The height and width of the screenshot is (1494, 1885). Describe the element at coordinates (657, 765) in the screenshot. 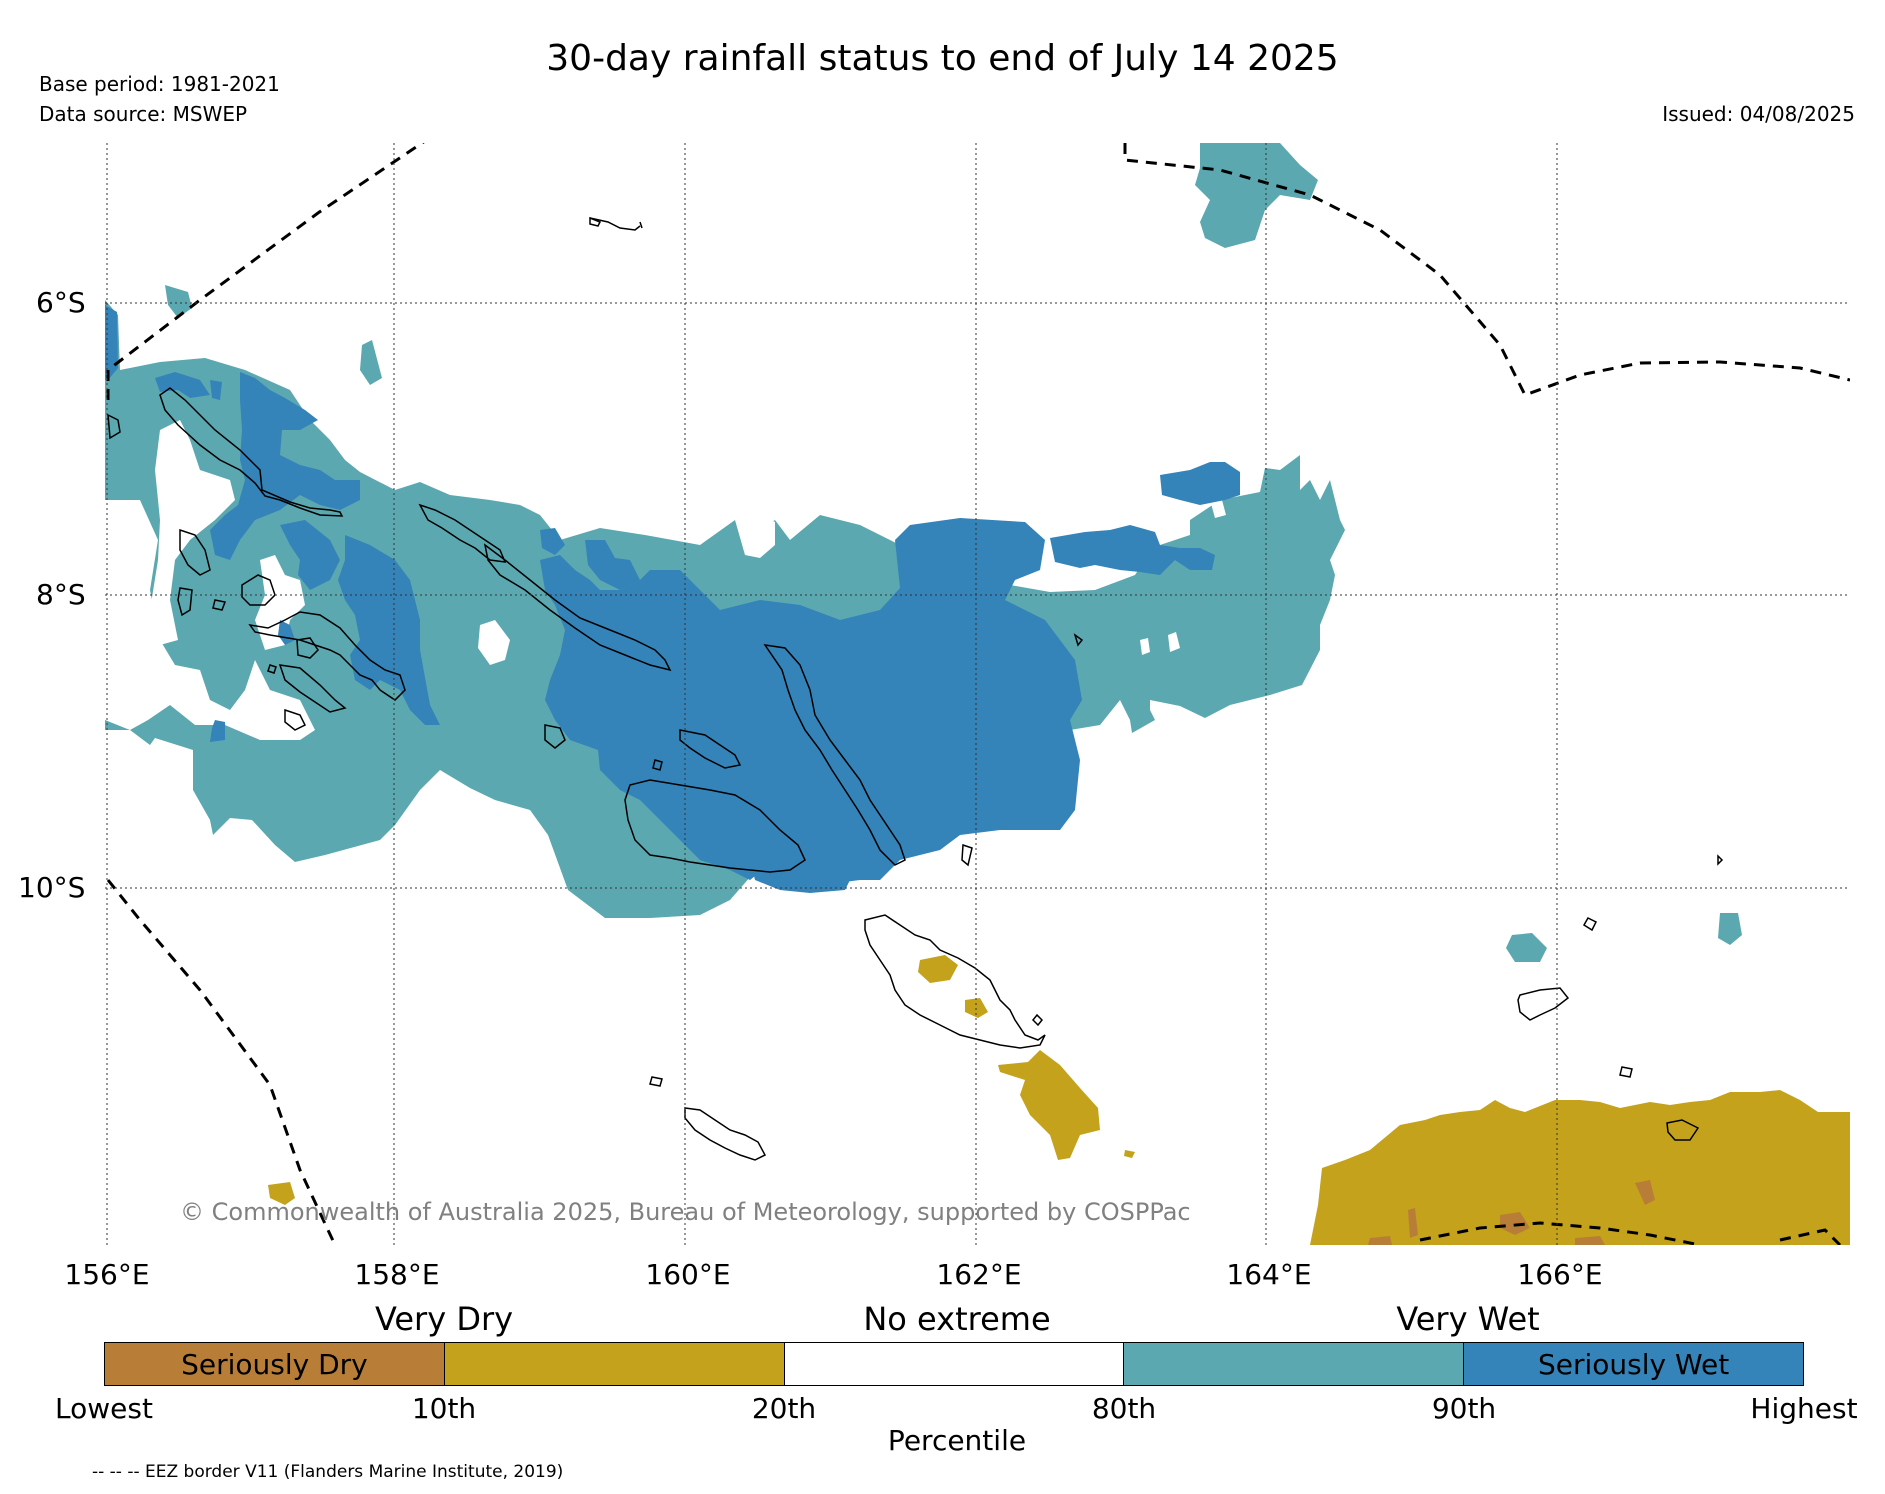

I see `savo-coast` at that location.